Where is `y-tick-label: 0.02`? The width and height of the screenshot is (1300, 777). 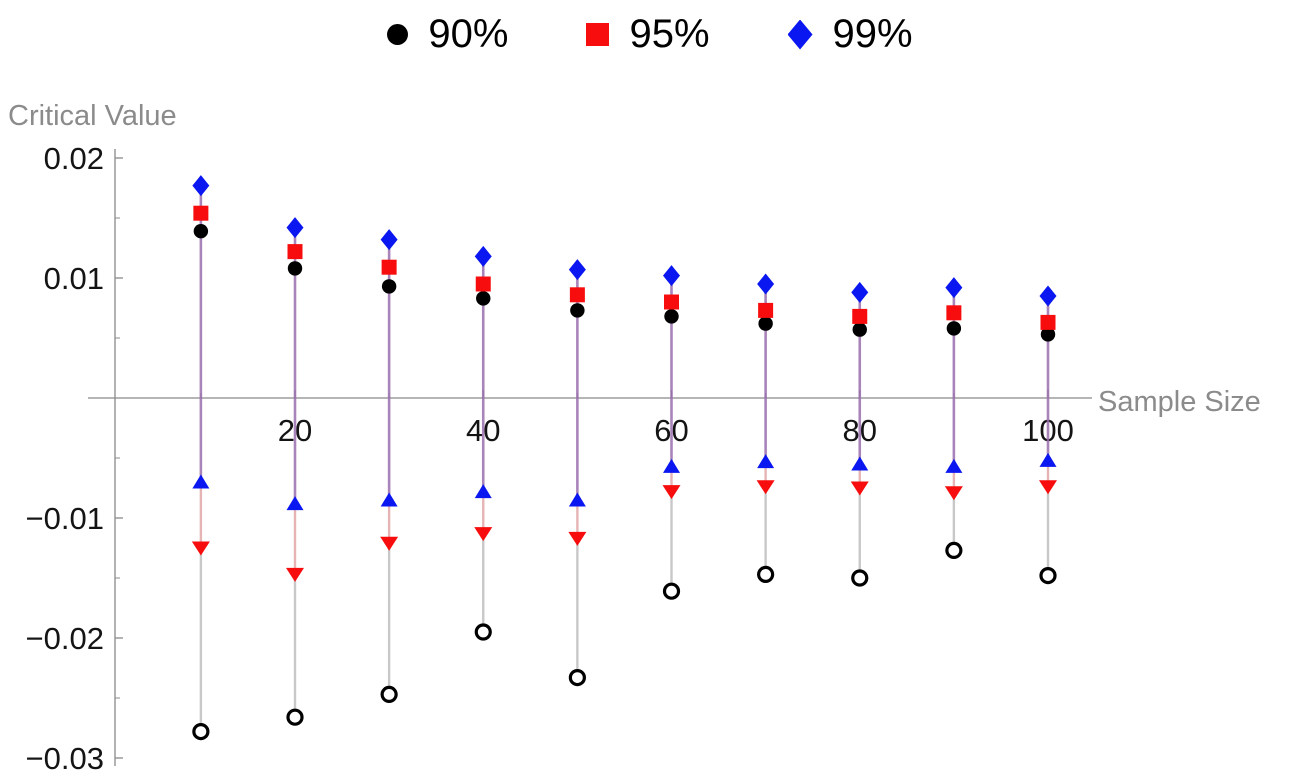
y-tick-label: 0.02 is located at coordinates (74, 158).